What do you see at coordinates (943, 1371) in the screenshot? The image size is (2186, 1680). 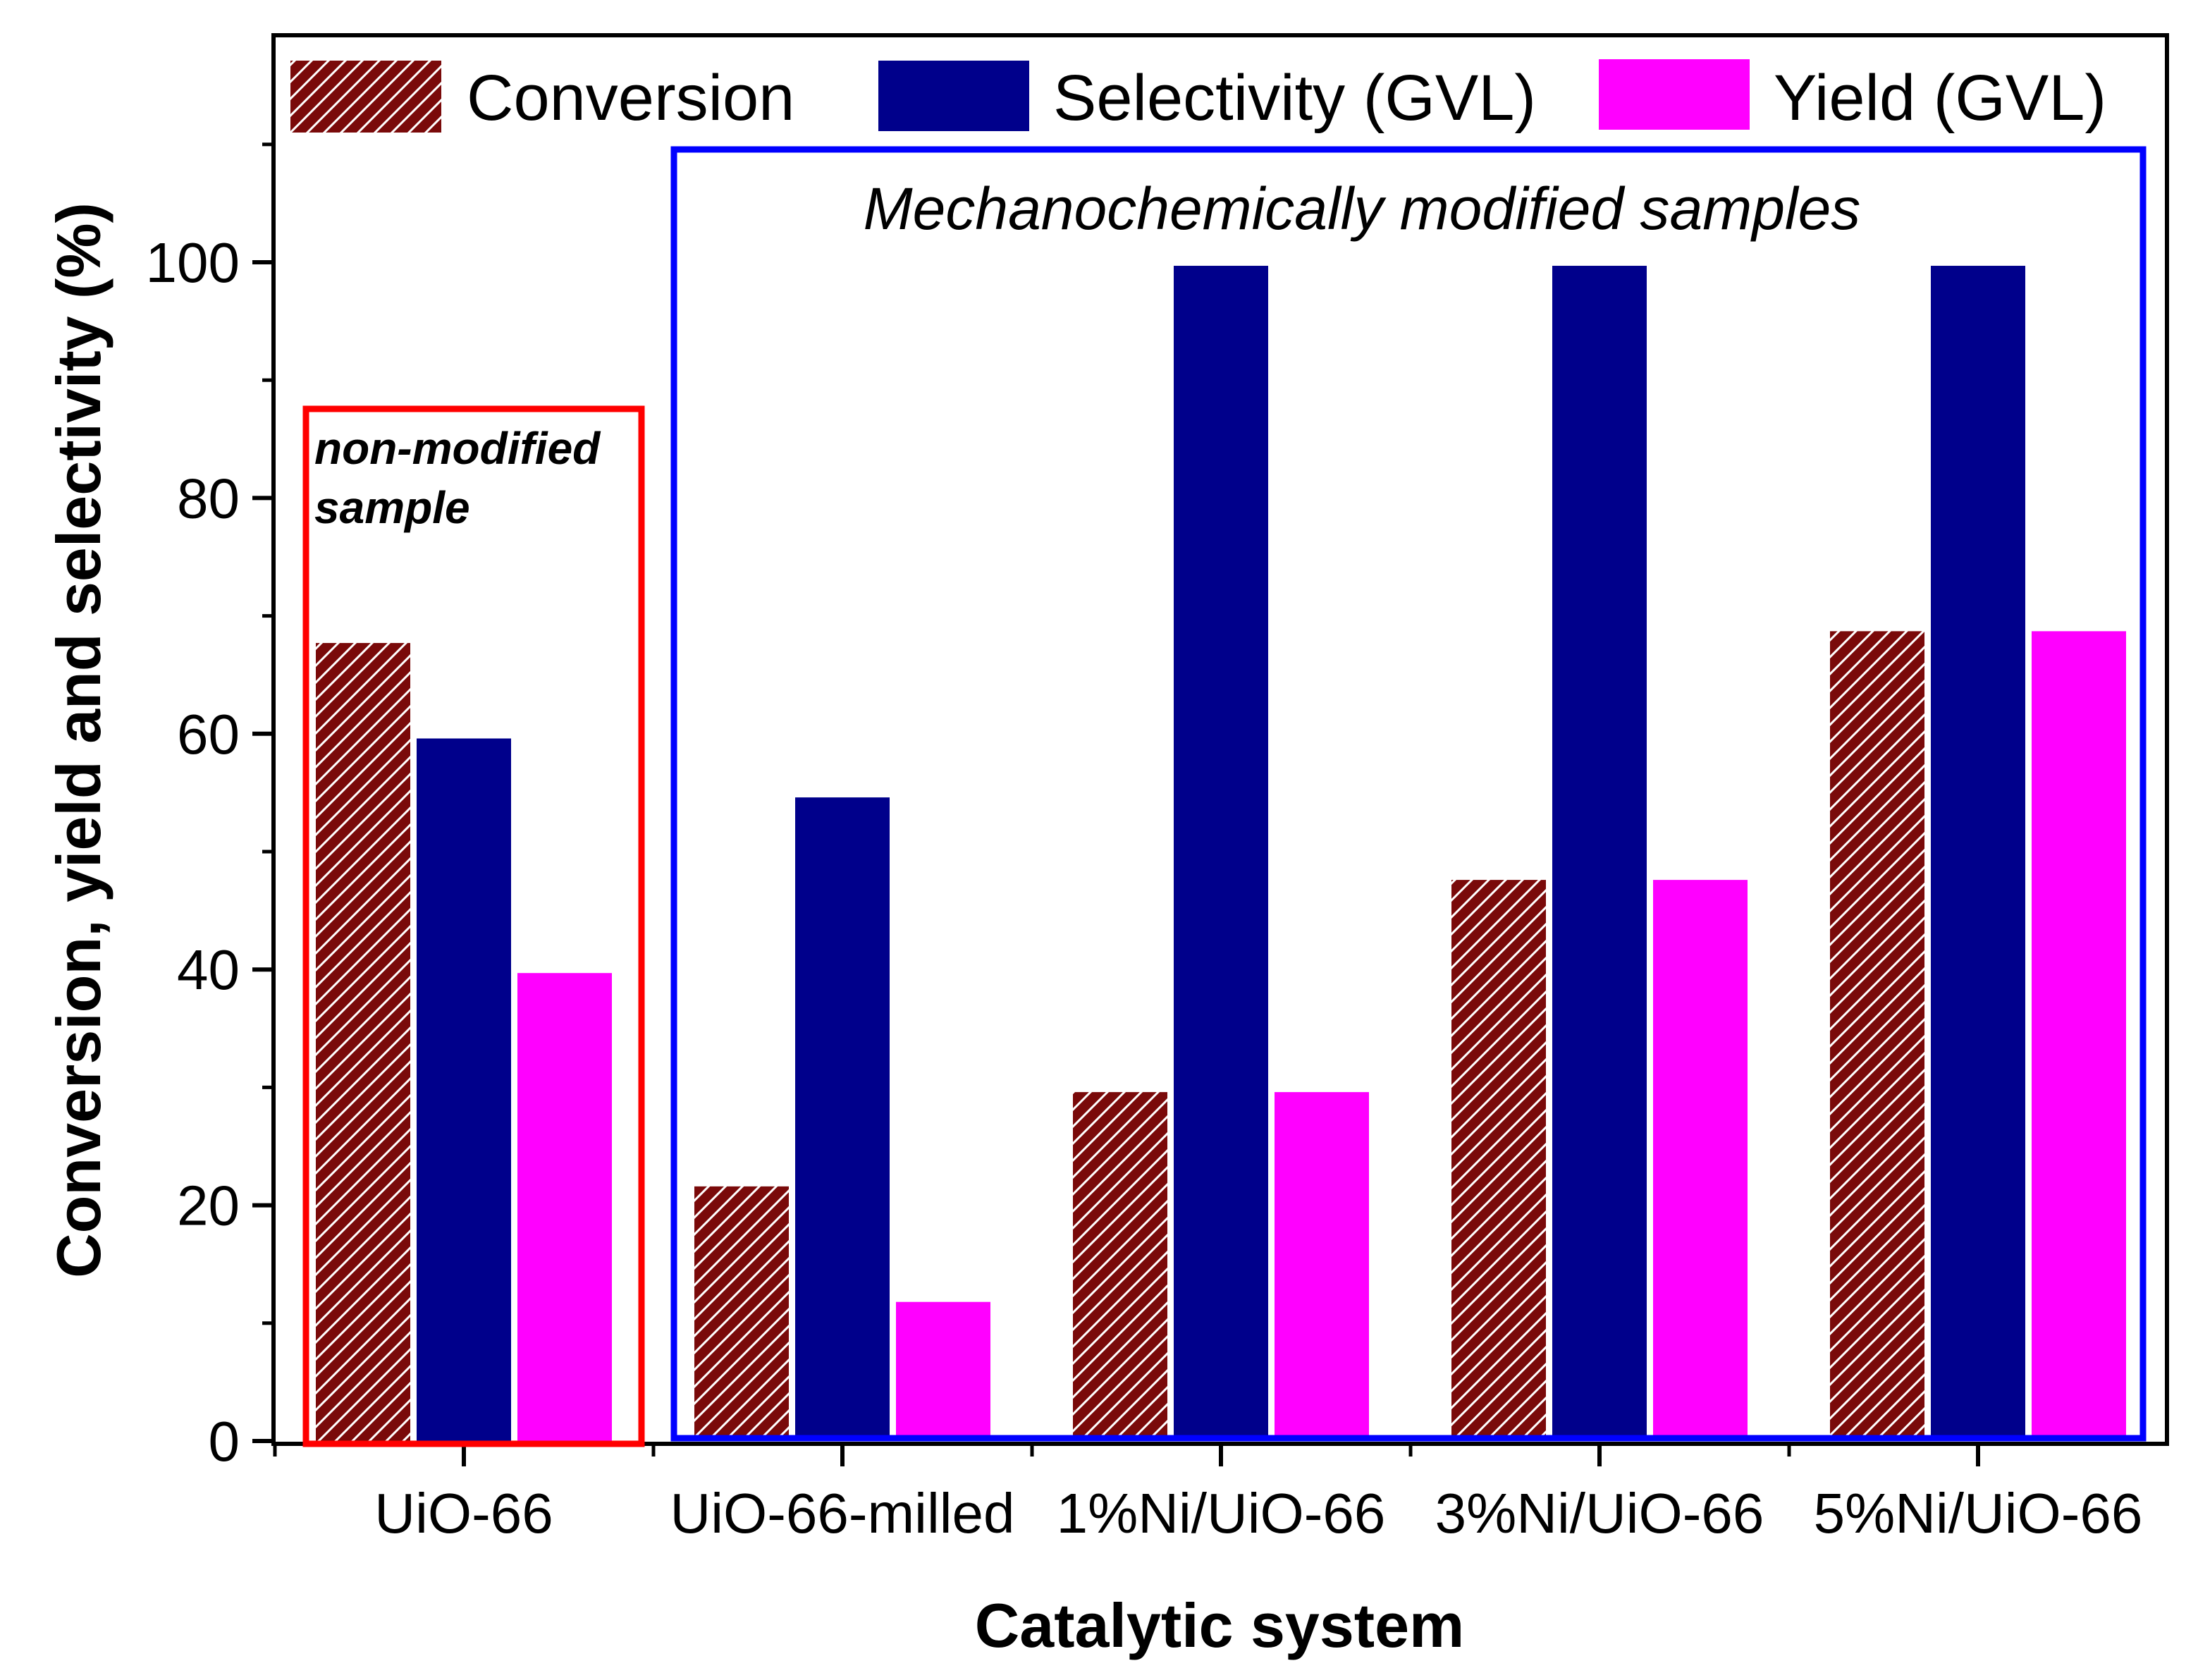 I see `bar-yield-uio-66-milled` at bounding box center [943, 1371].